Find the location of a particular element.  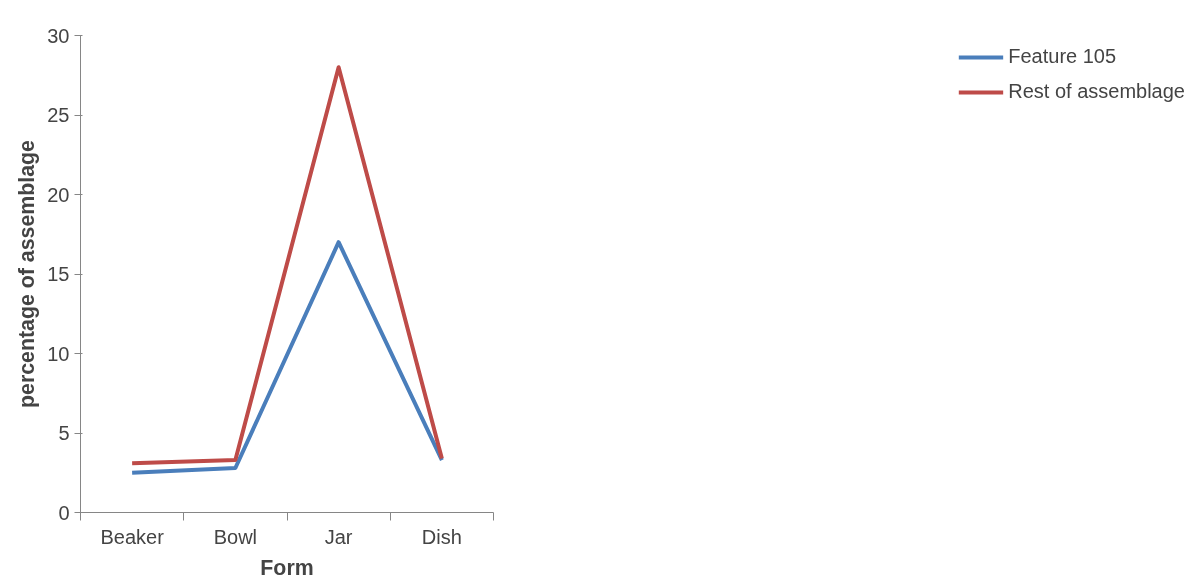

x-tick-label: Jar is located at coordinates (338, 536).